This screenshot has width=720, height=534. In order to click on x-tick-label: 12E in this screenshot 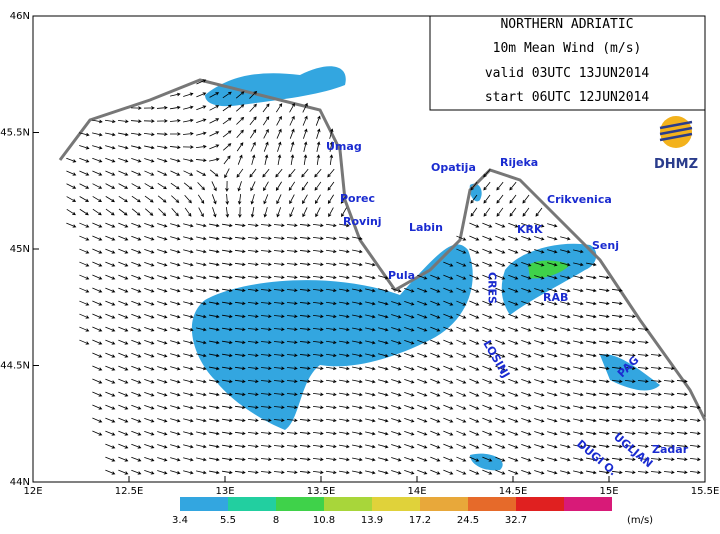, I will do `click(32, 491)`.